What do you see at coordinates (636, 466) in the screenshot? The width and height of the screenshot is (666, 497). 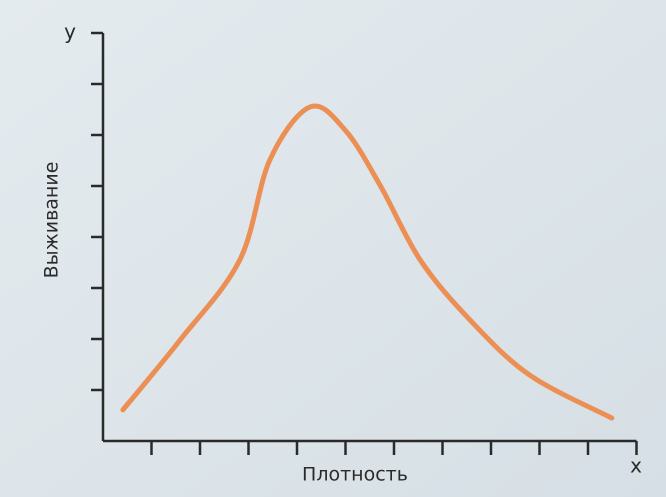 I see `x-axis-symbol: х` at bounding box center [636, 466].